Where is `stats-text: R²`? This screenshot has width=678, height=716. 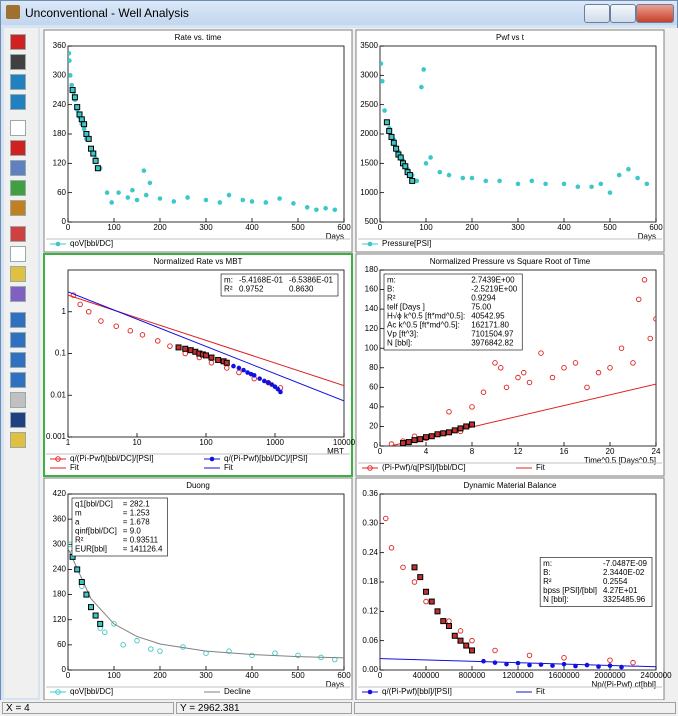 stats-text: R² is located at coordinates (391, 298).